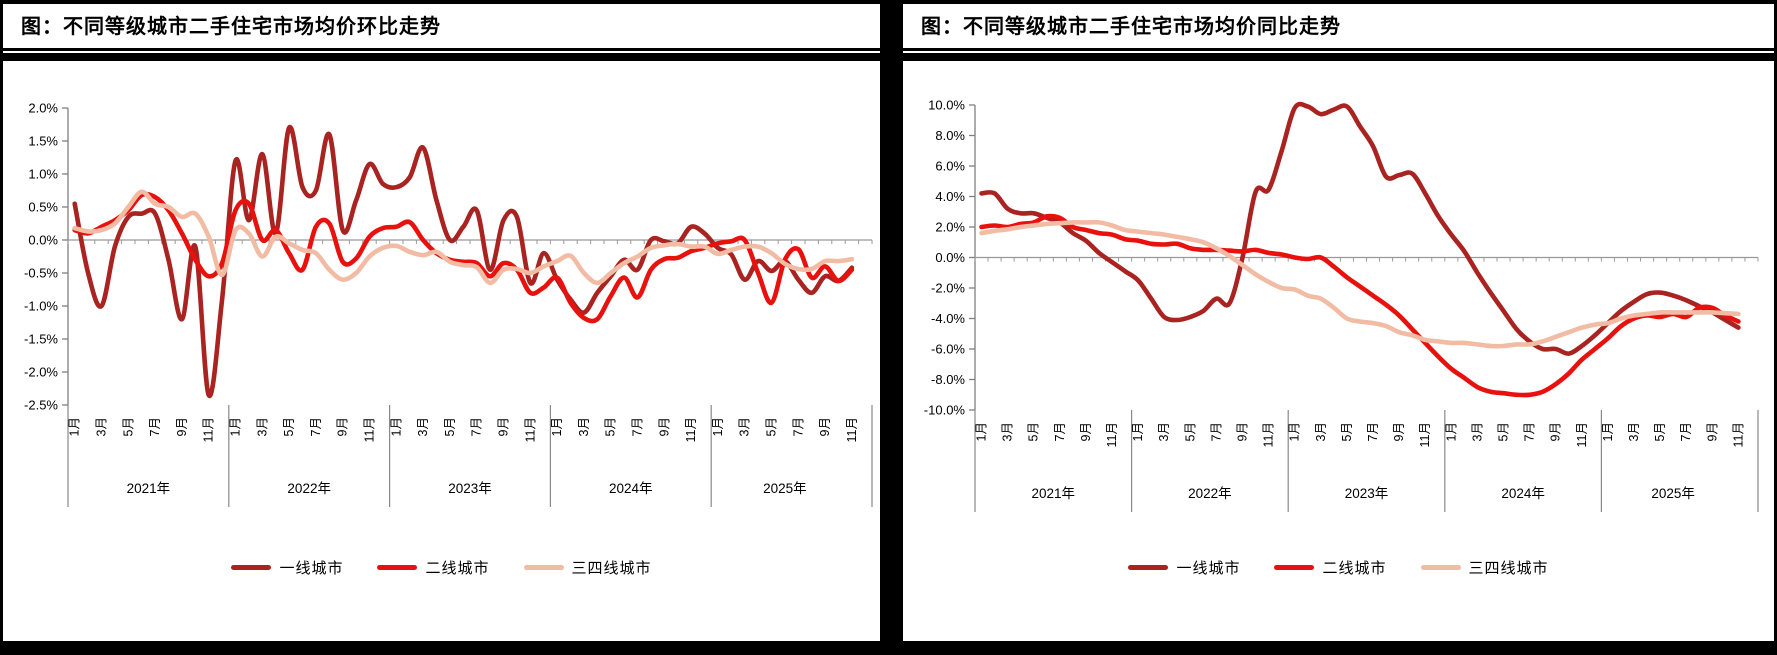  What do you see at coordinates (950, 196) in the screenshot?
I see `y-tick-label: 4.0%` at bounding box center [950, 196].